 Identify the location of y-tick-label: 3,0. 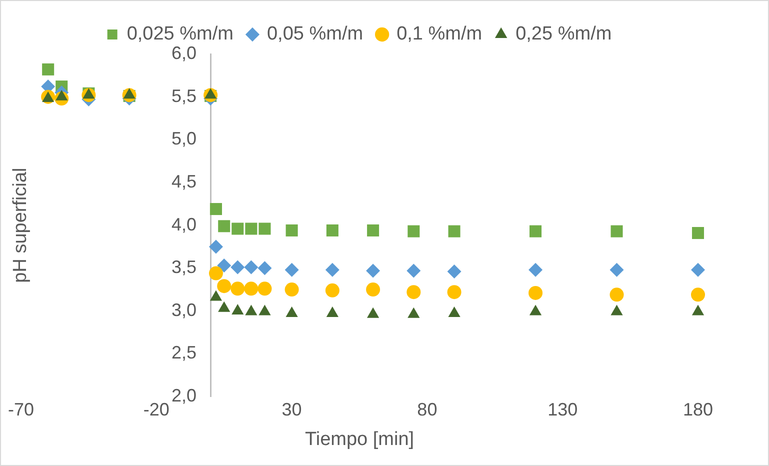
(184, 310).